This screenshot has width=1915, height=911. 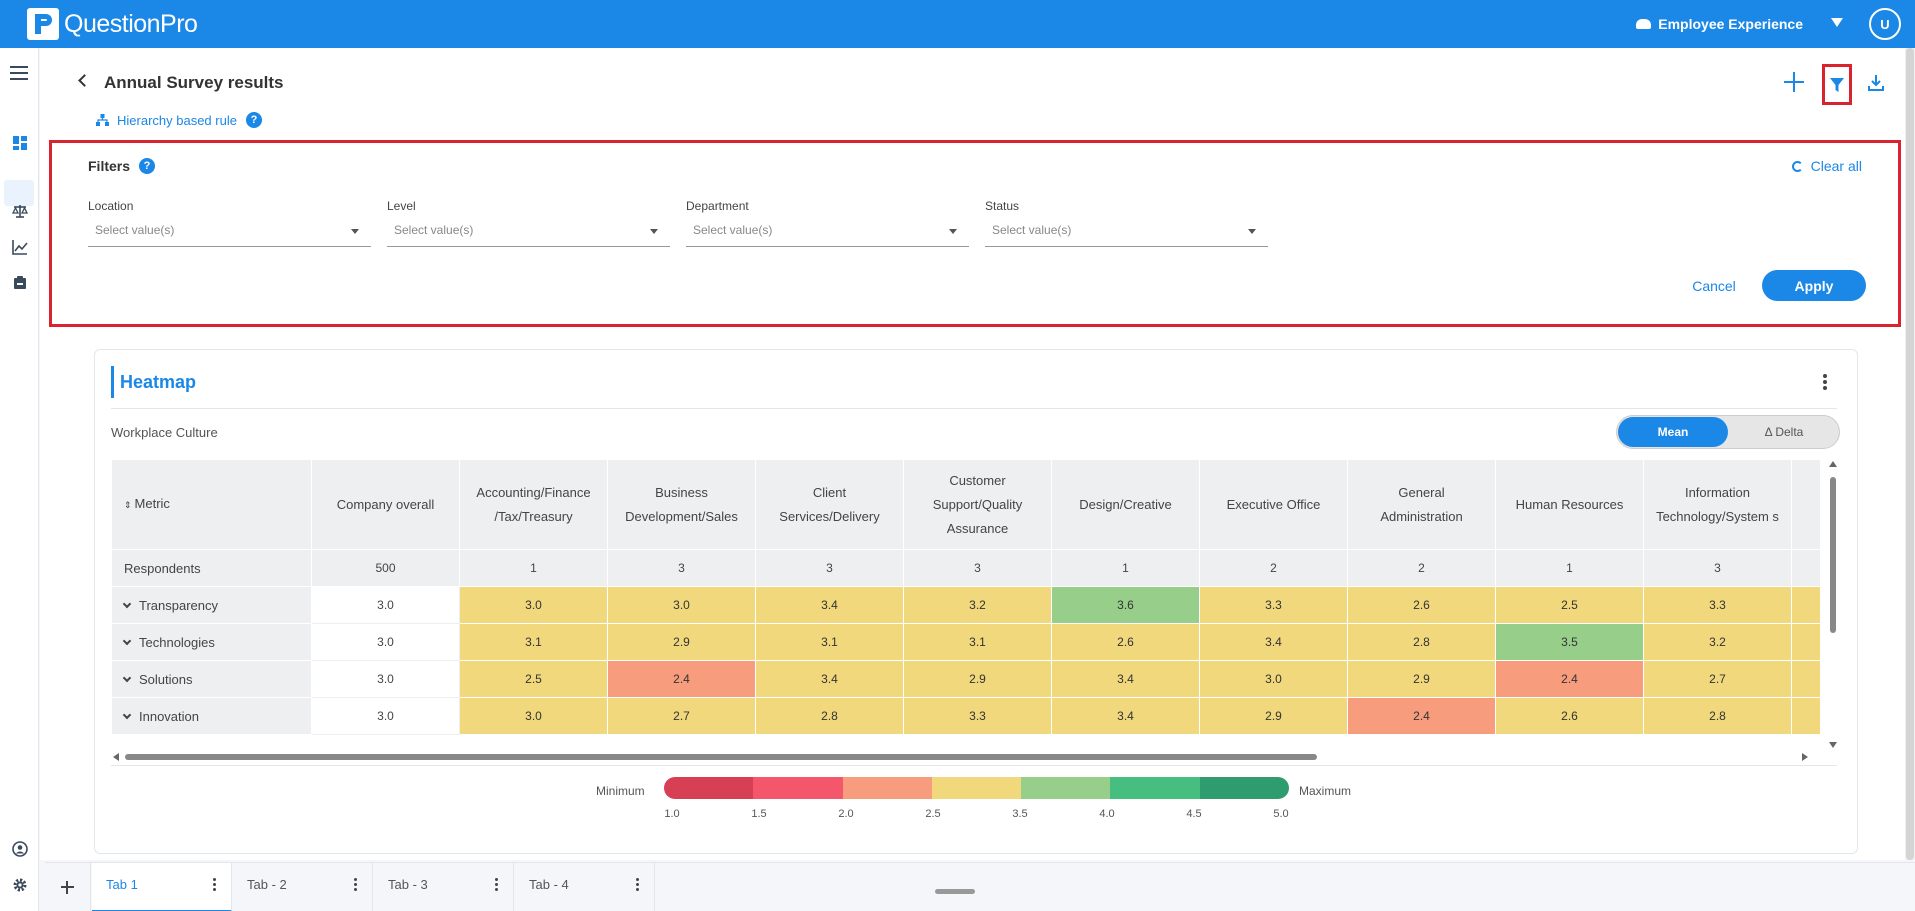 I want to click on level-select: Select value(s), so click(x=528, y=235).